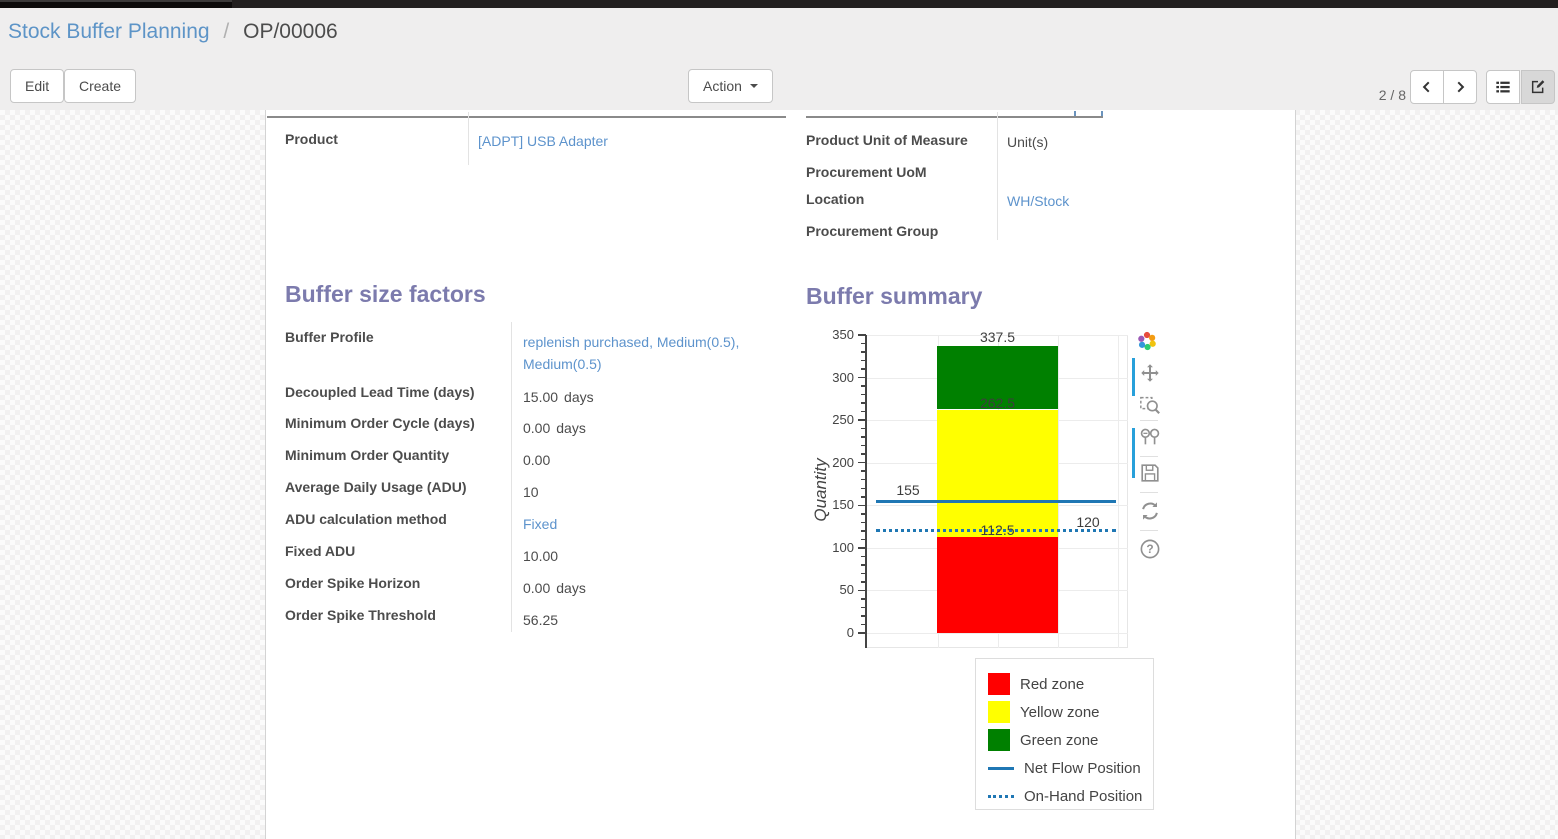 This screenshot has height=839, width=1558. What do you see at coordinates (843, 377) in the screenshot?
I see `y-axis-tick-label: 300` at bounding box center [843, 377].